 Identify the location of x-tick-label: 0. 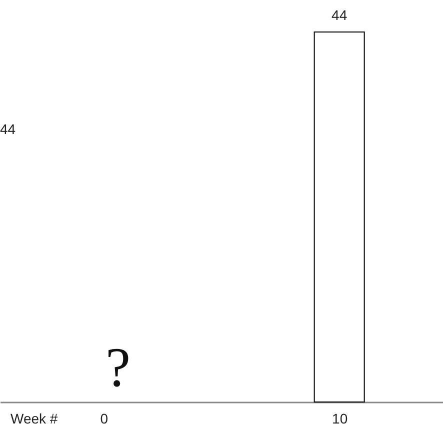
(104, 418).